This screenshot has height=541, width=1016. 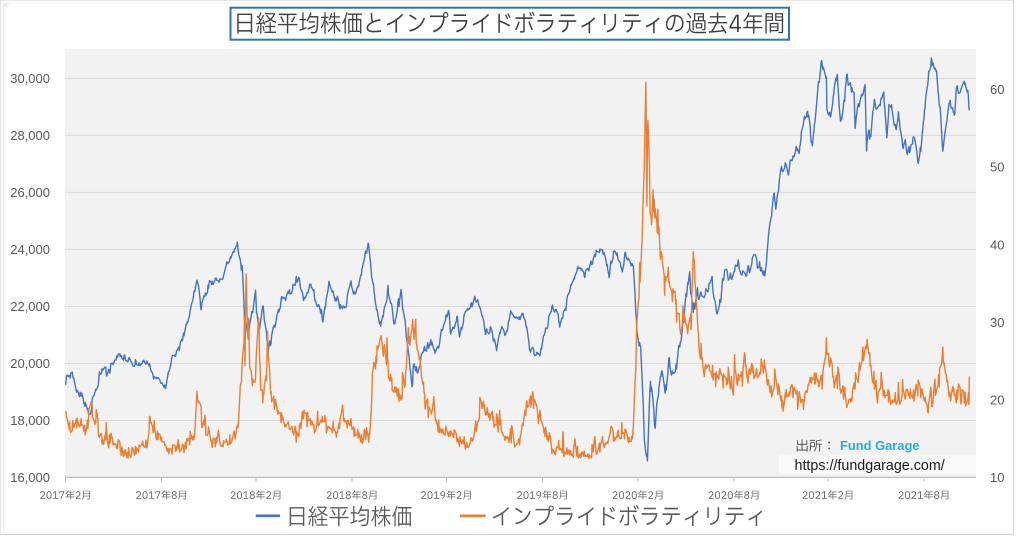 I want to click on svg-text: 40, so click(x=997, y=244).